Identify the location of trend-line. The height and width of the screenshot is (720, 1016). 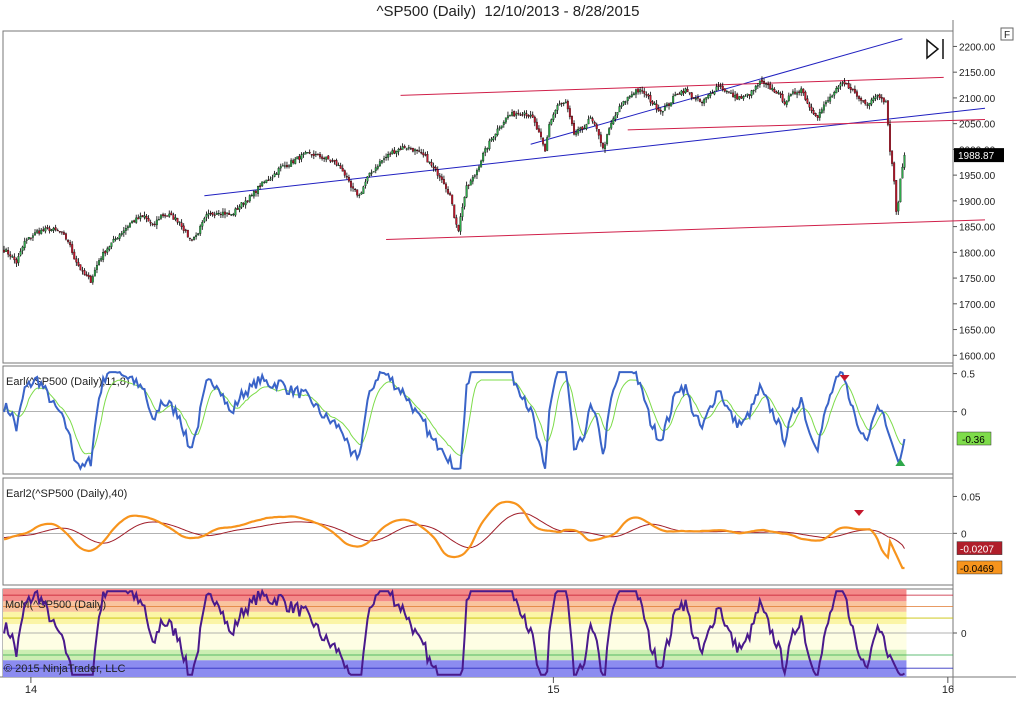
(806, 125).